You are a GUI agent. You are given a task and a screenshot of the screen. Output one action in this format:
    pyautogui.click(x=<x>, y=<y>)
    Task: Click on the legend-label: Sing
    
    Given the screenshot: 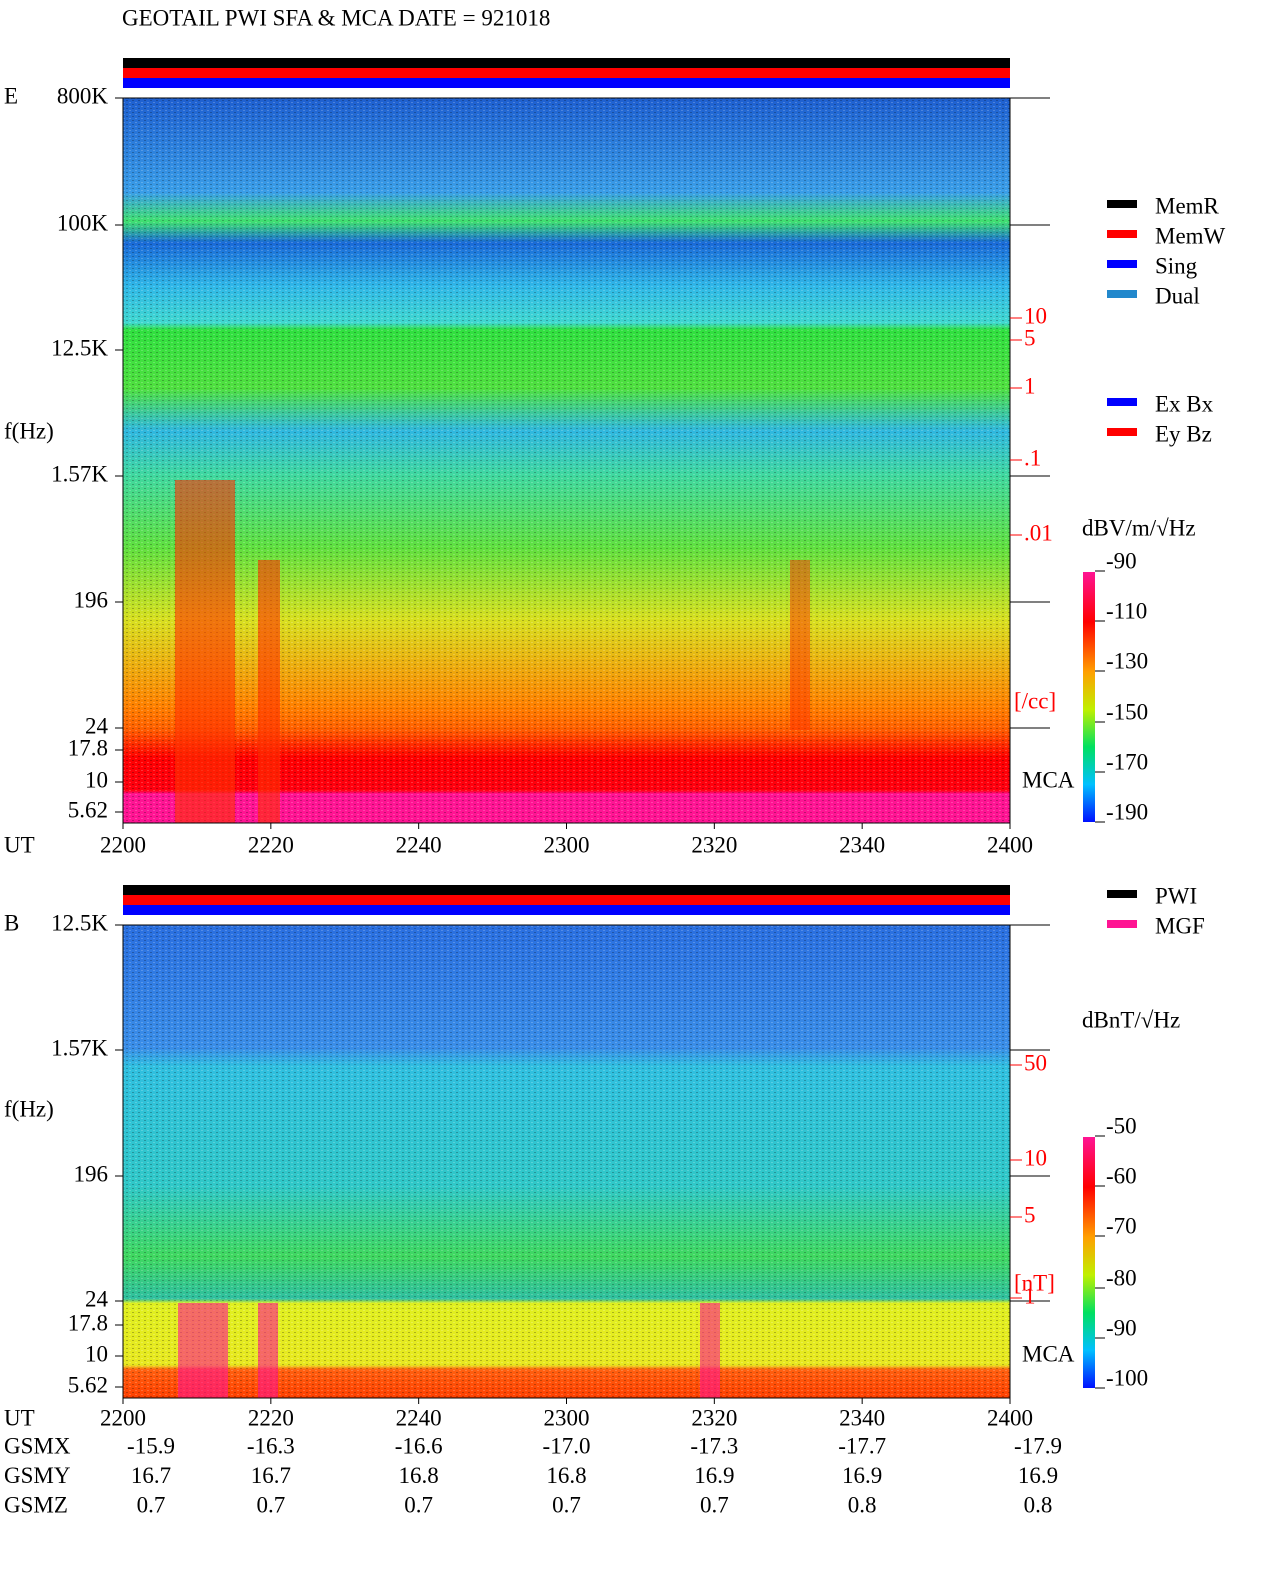 What is the action you would take?
    pyautogui.click(x=1176, y=265)
    